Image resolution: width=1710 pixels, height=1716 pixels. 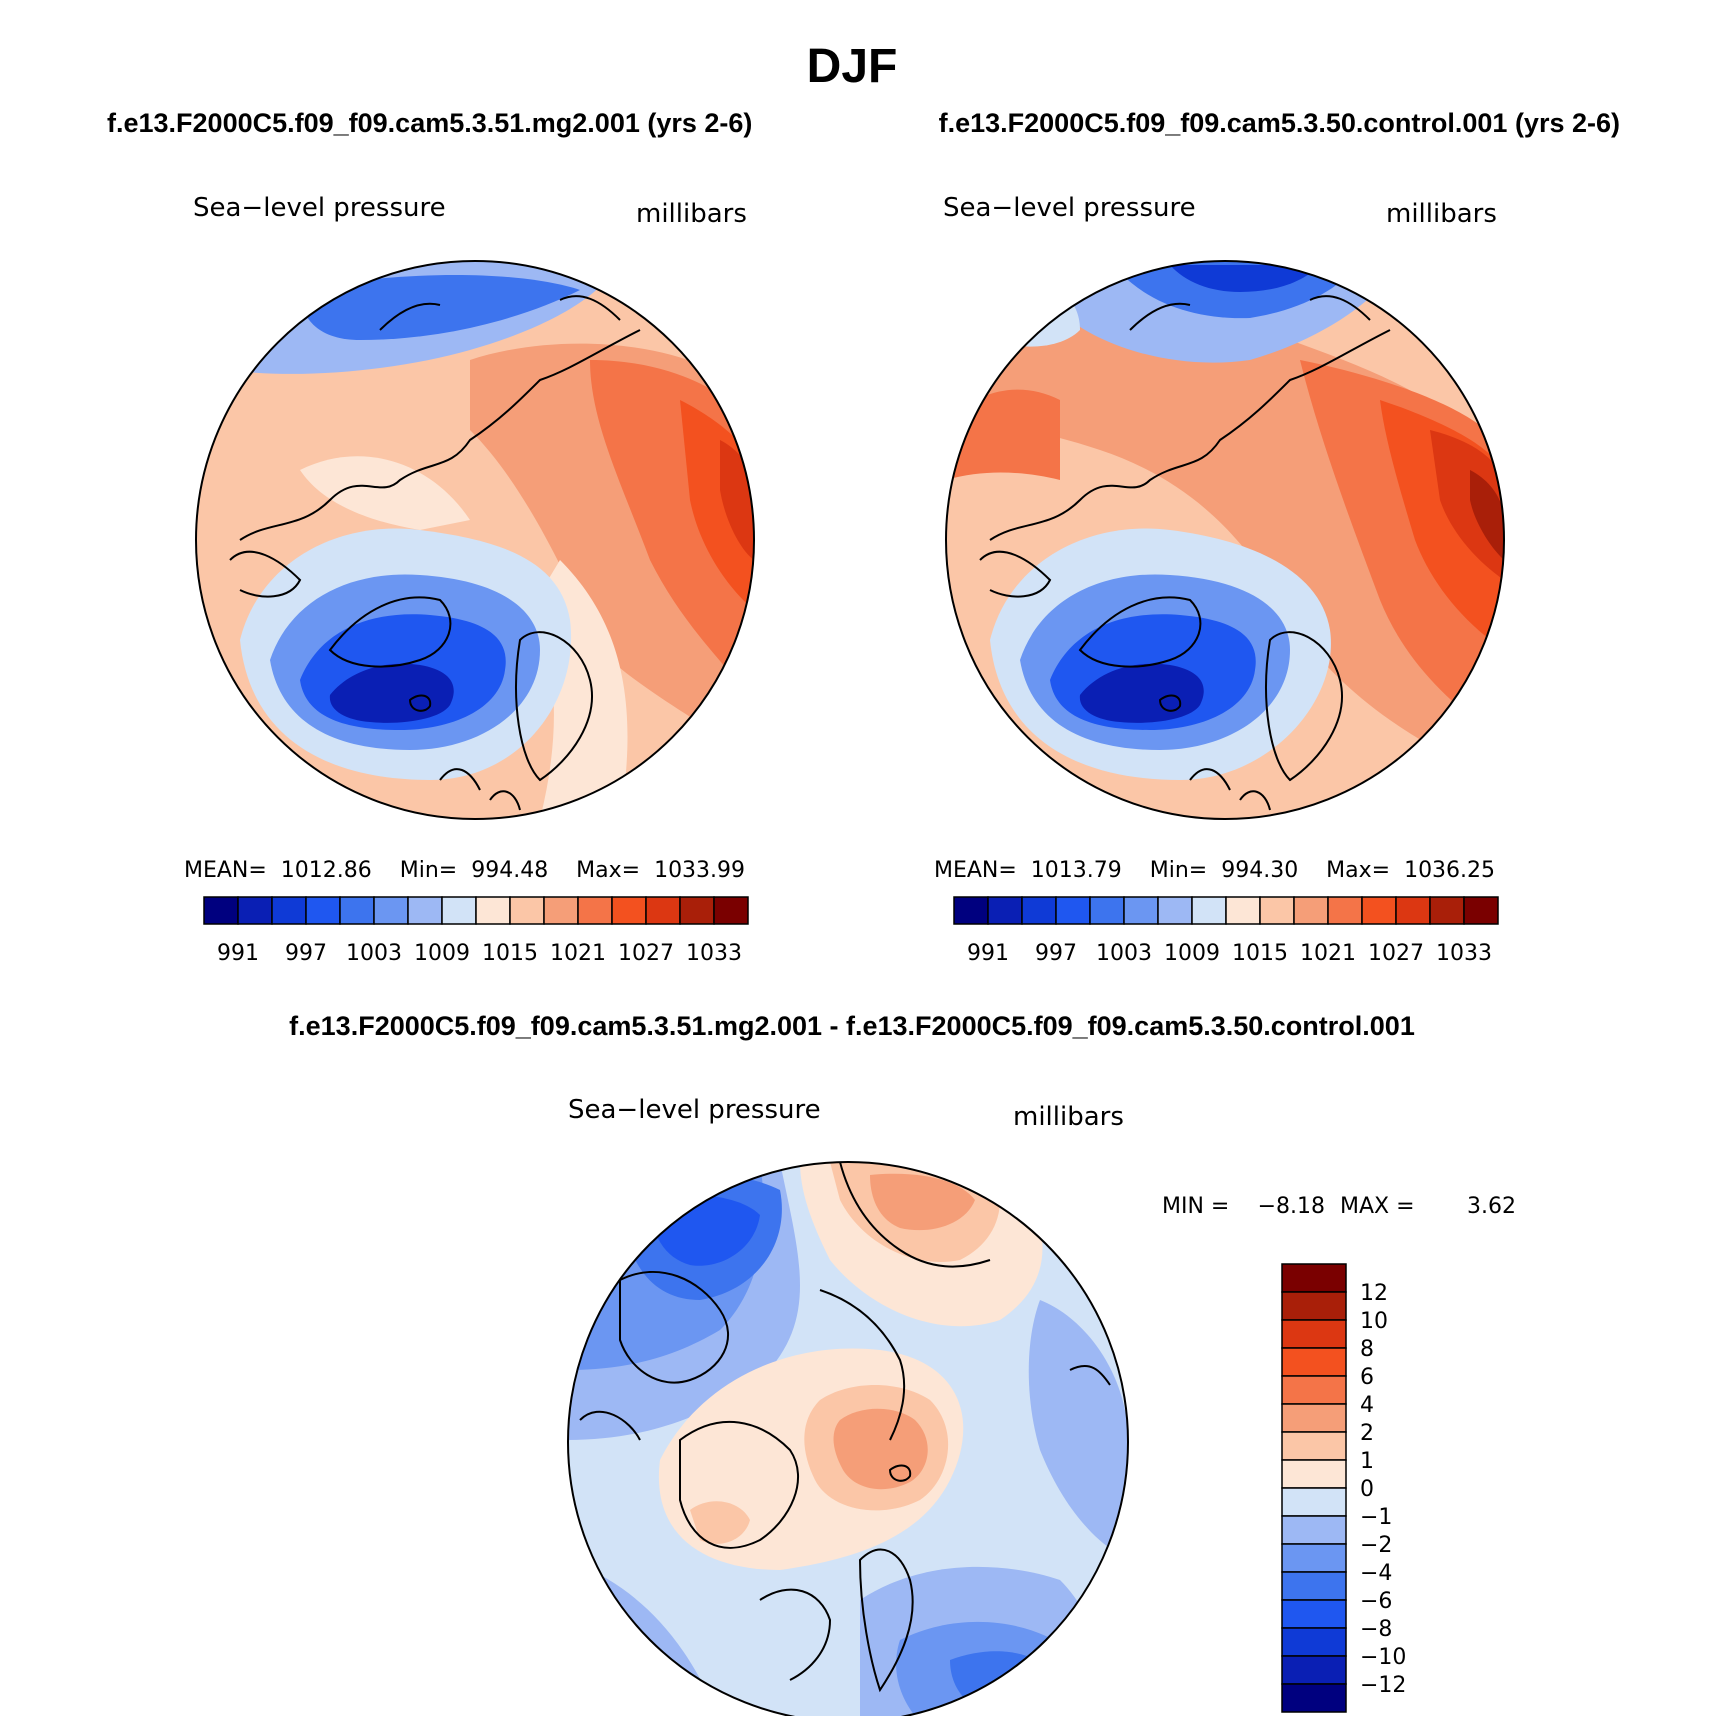 I want to click on left-map-coastlines, so click(x=435, y=553).